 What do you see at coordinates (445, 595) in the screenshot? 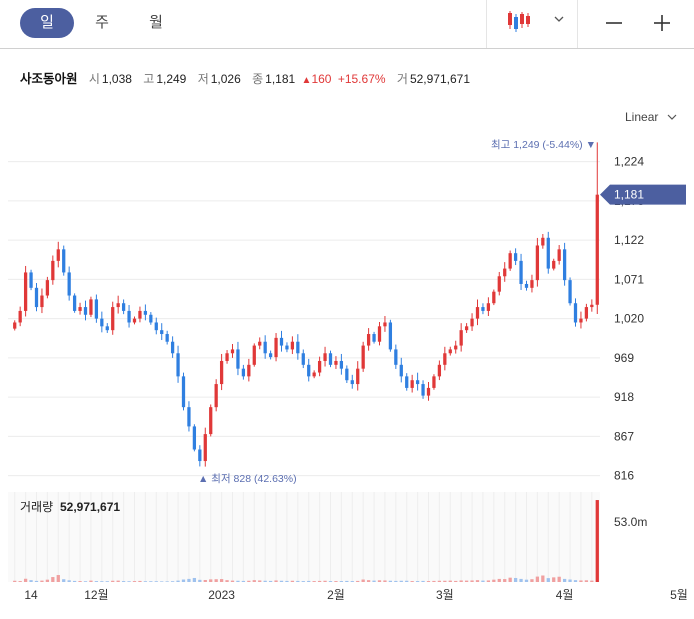
I see `x-tick-label: 3월` at bounding box center [445, 595].